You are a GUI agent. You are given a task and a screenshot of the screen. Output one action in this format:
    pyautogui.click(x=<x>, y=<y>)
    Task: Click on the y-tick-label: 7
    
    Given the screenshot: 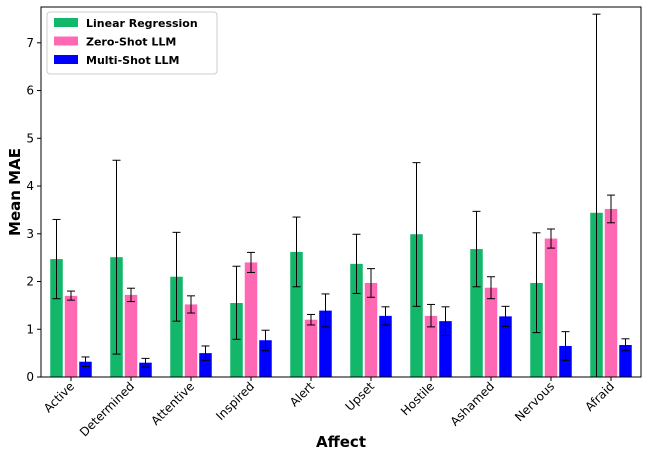 What is the action you would take?
    pyautogui.click(x=30, y=43)
    